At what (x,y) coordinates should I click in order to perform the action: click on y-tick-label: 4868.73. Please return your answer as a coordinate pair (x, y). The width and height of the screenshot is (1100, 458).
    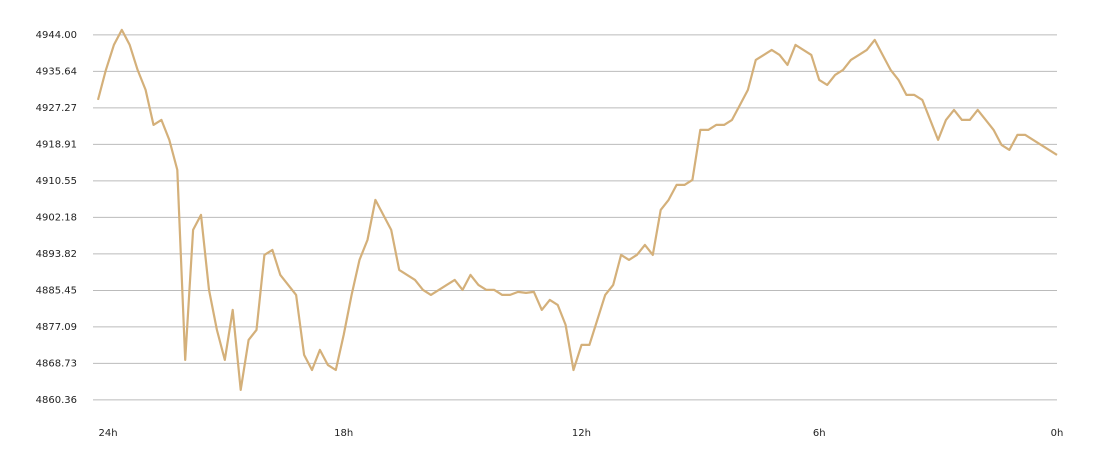
    Looking at the image, I should click on (56, 363).